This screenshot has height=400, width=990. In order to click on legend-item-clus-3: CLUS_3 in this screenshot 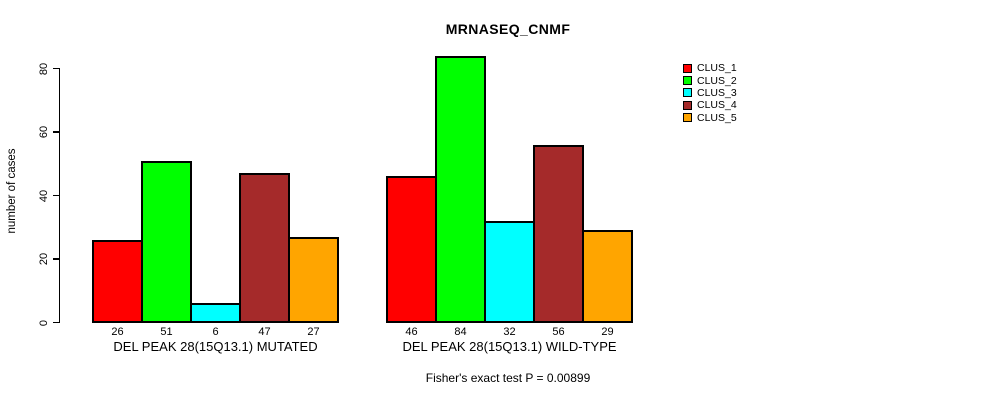, I will do `click(710, 93)`.